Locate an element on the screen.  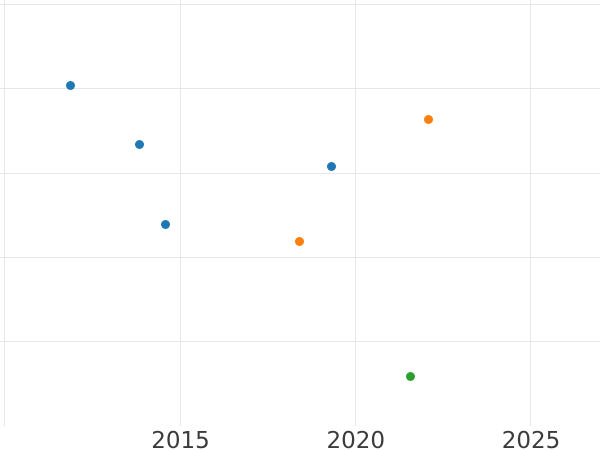
data-point-series-green is located at coordinates (410, 377).